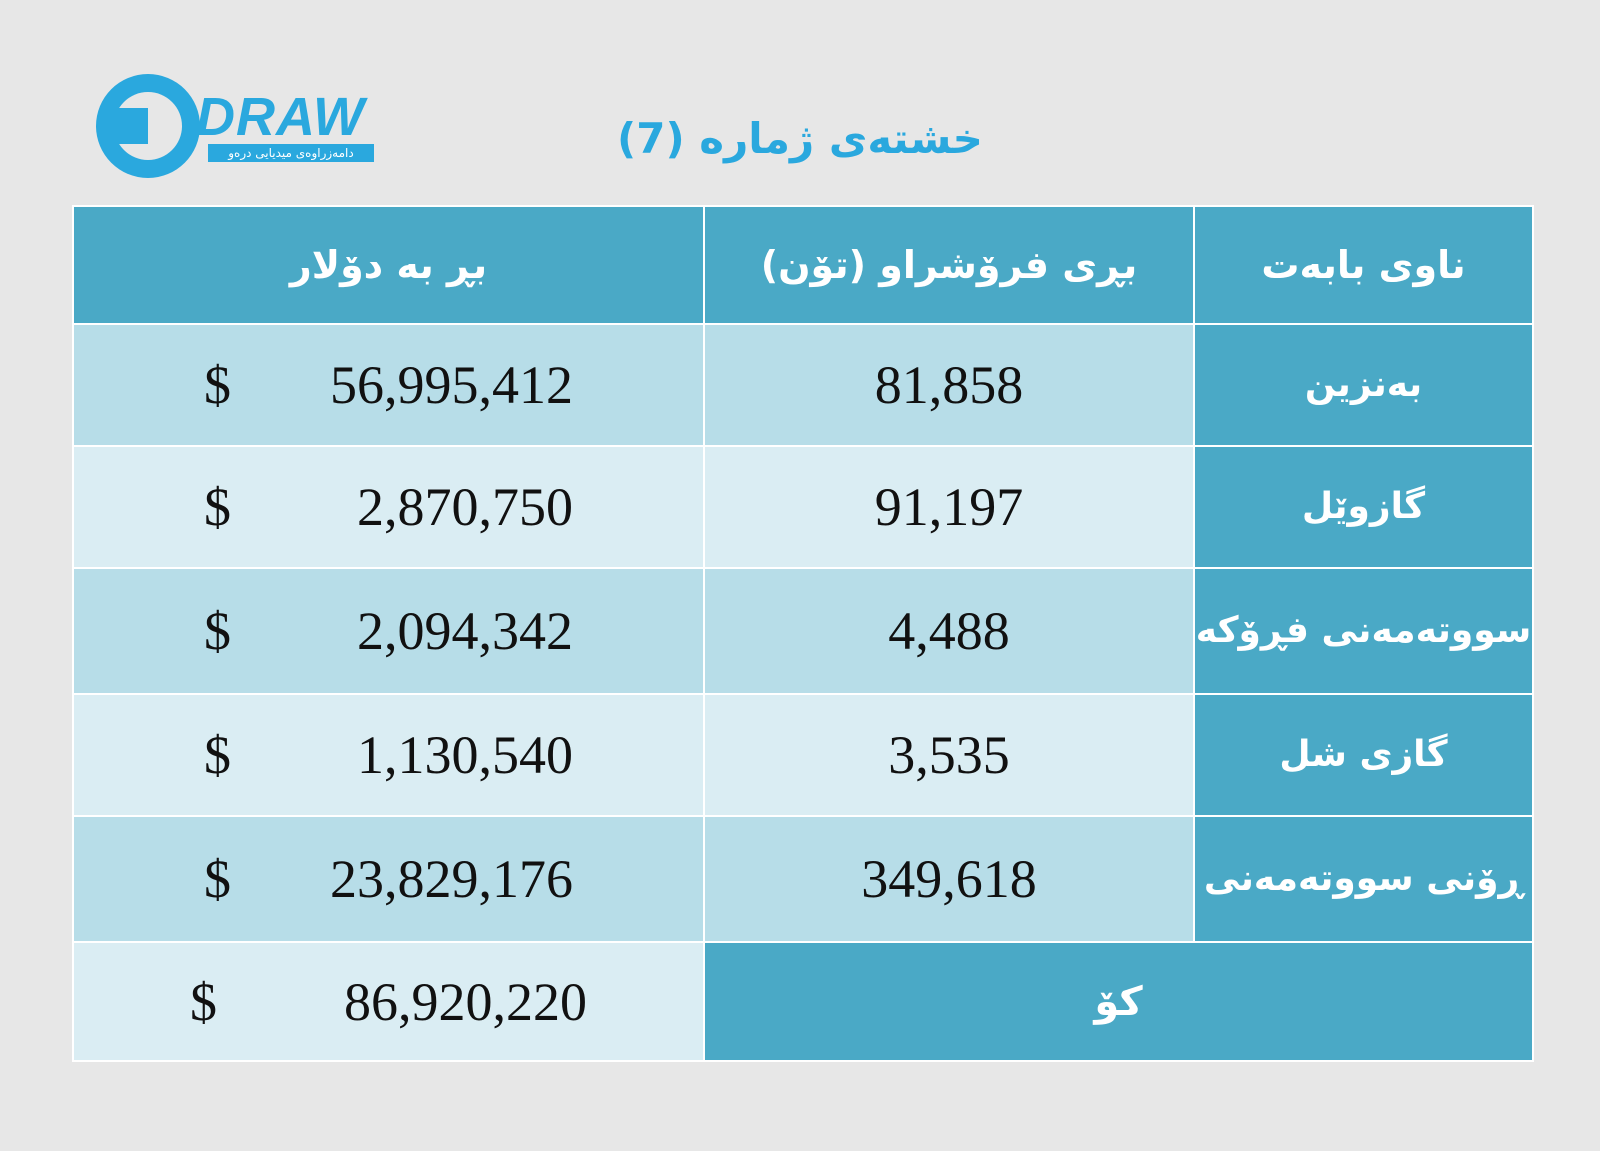 The image size is (1600, 1151). Describe the element at coordinates (1363, 507) in the screenshot. I see `item-name-cell: گازوێل` at that location.